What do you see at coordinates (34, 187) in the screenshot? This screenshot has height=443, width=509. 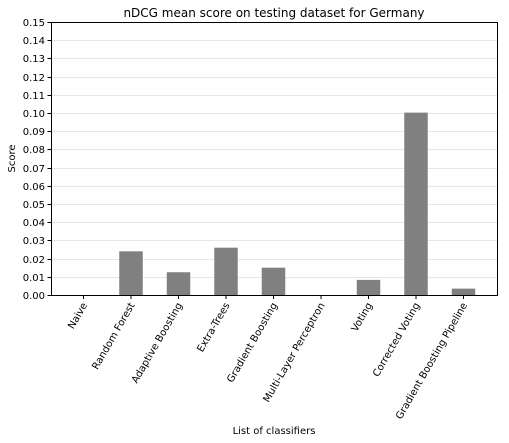 I see `y-tick-label: 0.06` at bounding box center [34, 187].